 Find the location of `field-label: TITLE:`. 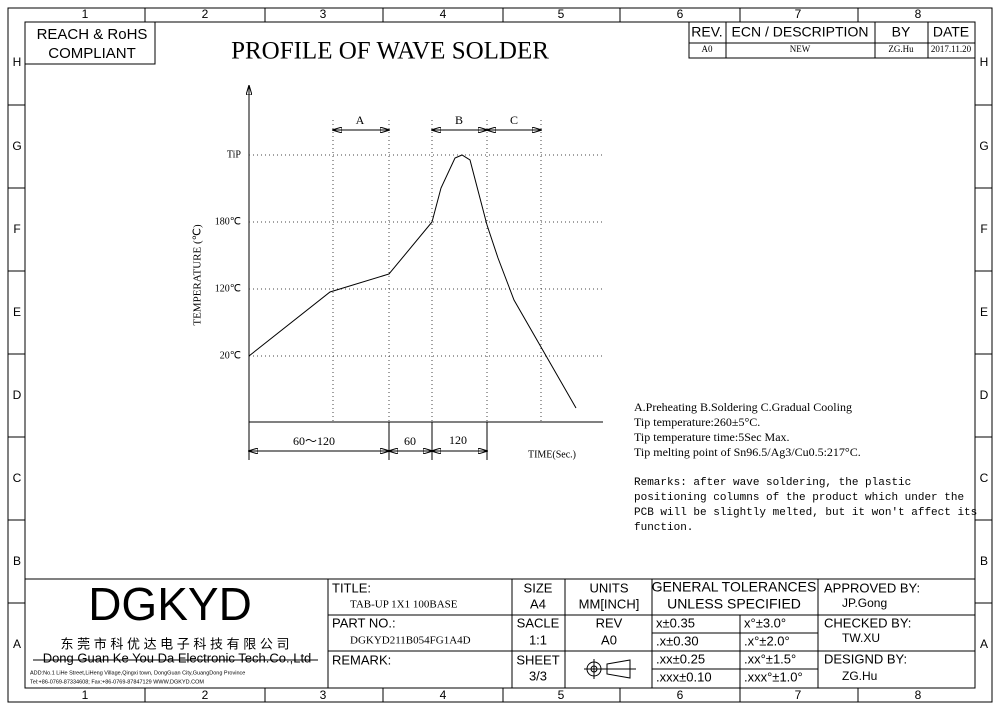

field-label: TITLE: is located at coordinates (351, 587).